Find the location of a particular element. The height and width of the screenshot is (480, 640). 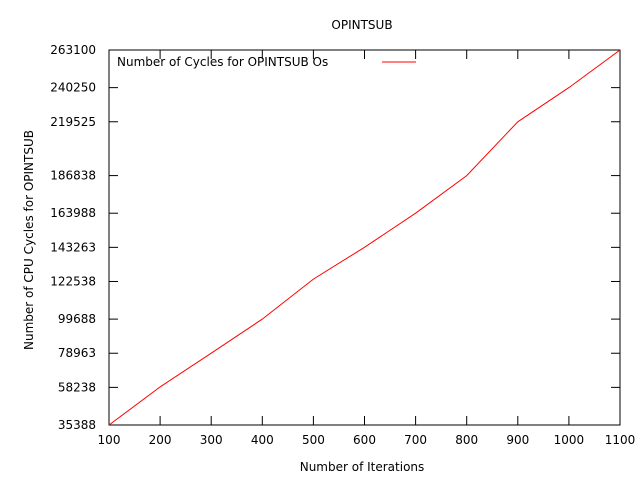

y-tick-label: 99688 is located at coordinates (77, 319).